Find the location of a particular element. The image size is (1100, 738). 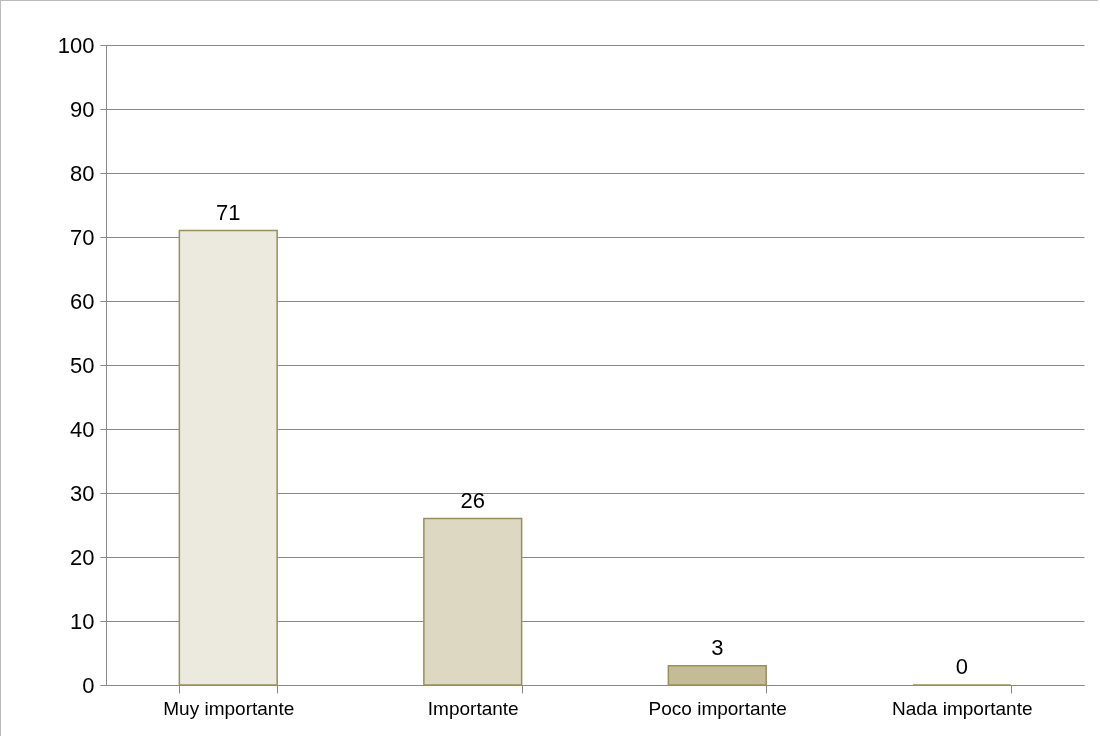

x-tick-label: Poco importante is located at coordinates (717, 708).